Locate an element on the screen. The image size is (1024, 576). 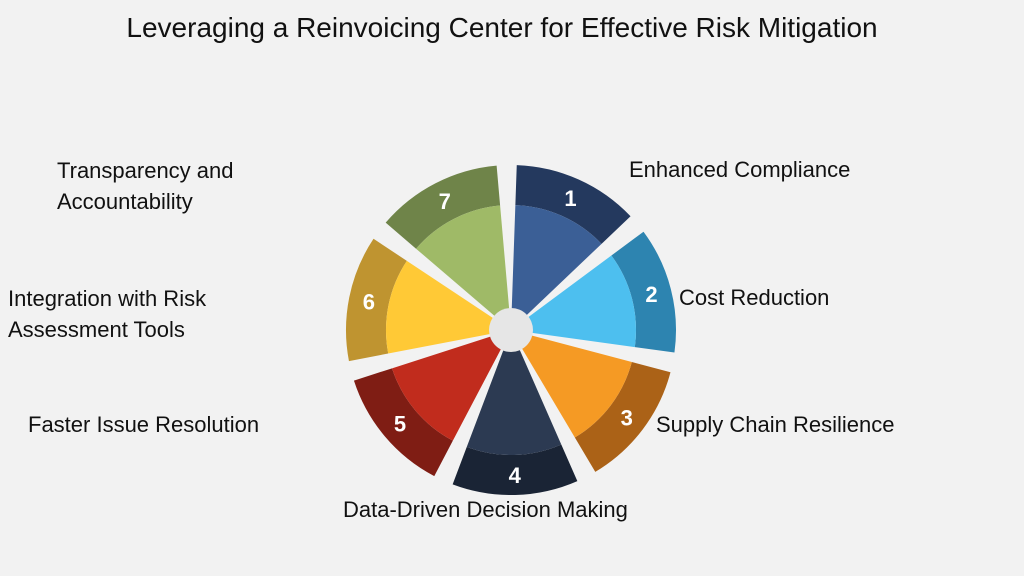
segment-4: 4 is located at coordinates (515, 418).